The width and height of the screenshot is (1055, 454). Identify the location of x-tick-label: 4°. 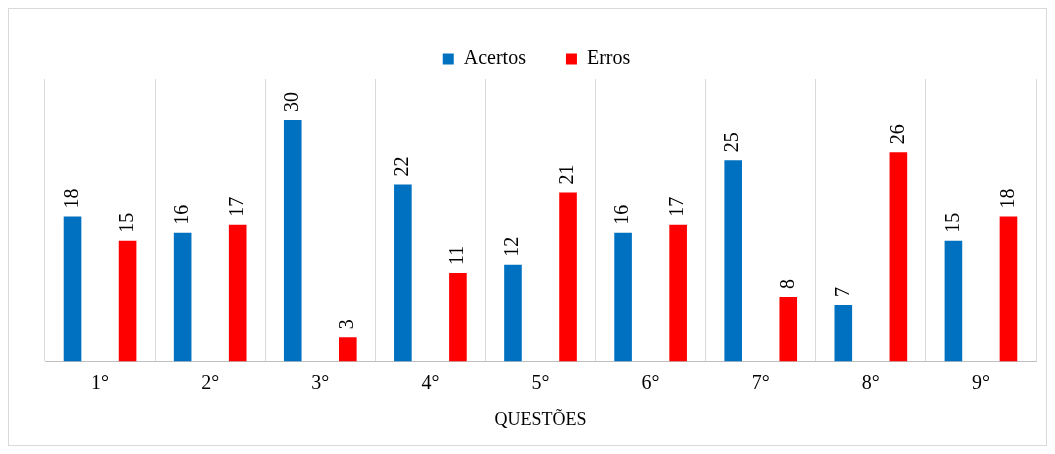
(430, 381).